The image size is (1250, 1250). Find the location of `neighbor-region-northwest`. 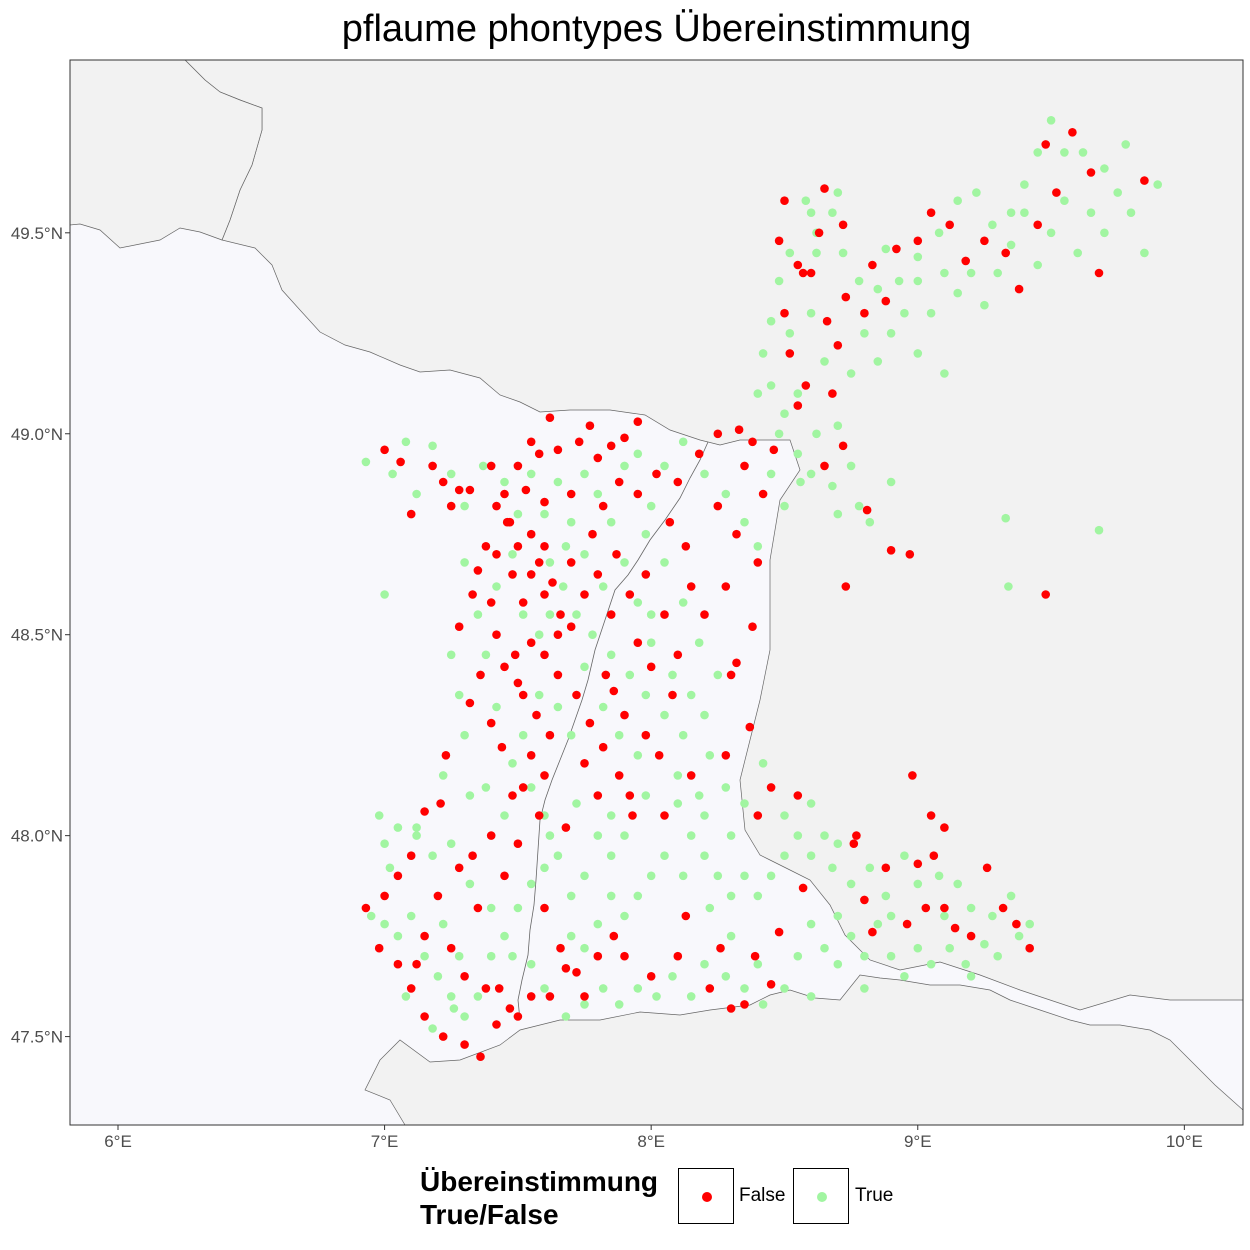

neighbor-region-northwest is located at coordinates (166, 154).